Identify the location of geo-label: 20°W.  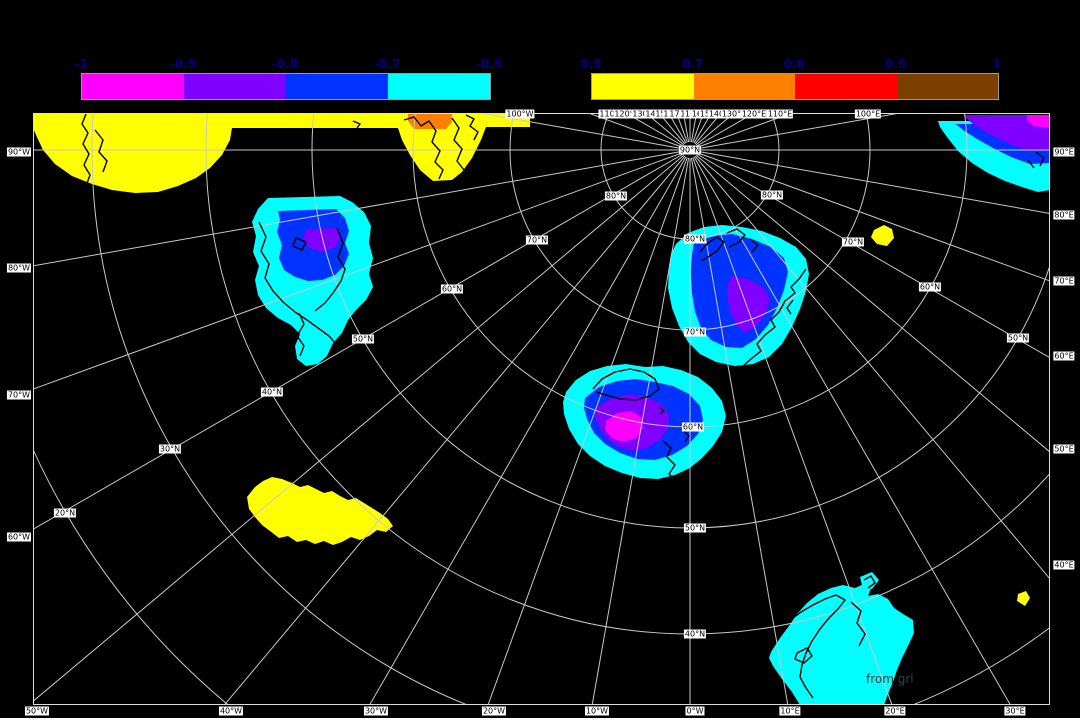
(494, 711).